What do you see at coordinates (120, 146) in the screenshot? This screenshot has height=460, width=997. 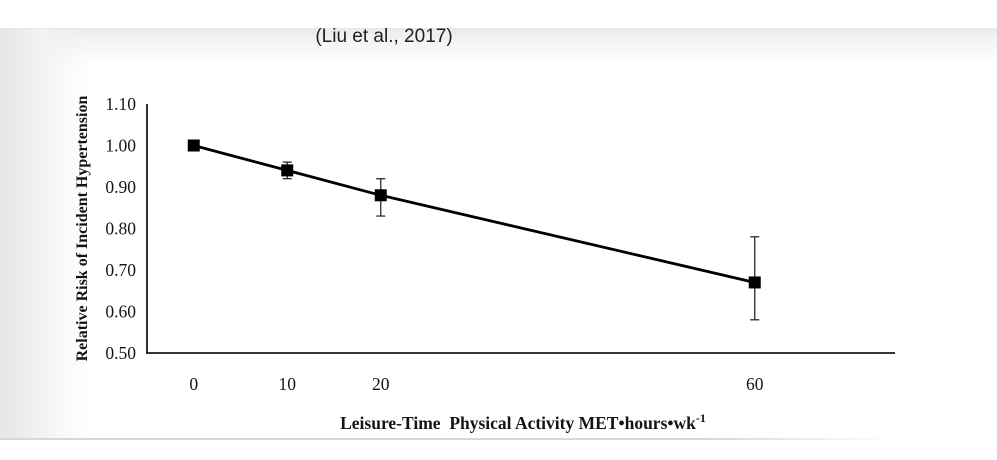 I see `y-tick-label: 1.00` at bounding box center [120, 146].